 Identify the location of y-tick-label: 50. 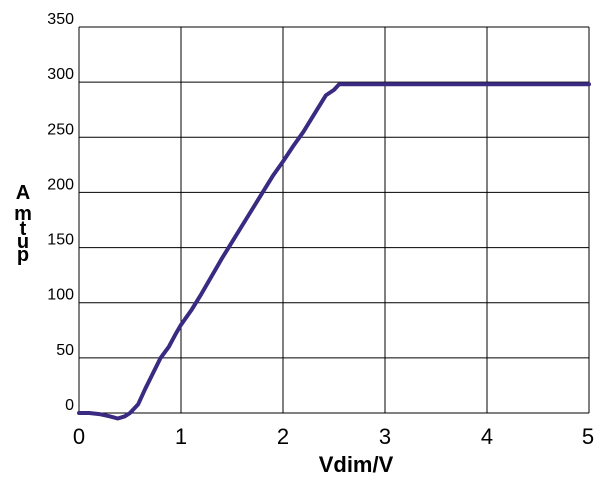
(65, 350).